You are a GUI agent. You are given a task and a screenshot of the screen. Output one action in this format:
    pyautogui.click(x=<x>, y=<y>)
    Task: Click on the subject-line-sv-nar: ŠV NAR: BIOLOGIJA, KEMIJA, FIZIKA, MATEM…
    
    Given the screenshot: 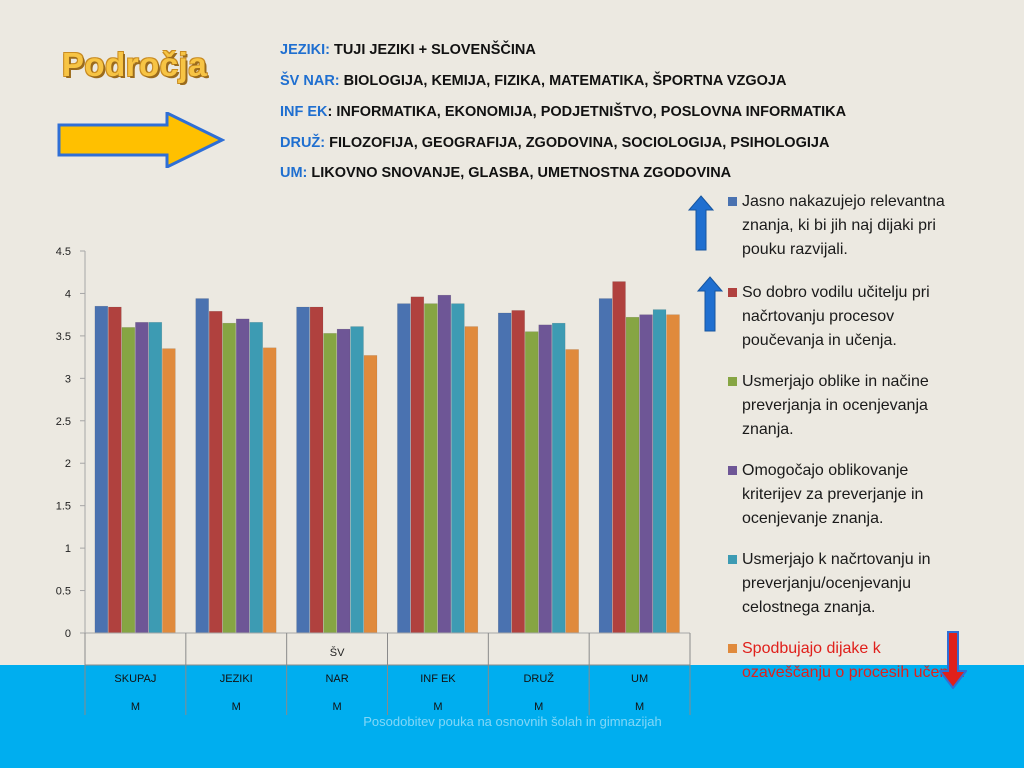 What is the action you would take?
    pyautogui.click(x=533, y=81)
    